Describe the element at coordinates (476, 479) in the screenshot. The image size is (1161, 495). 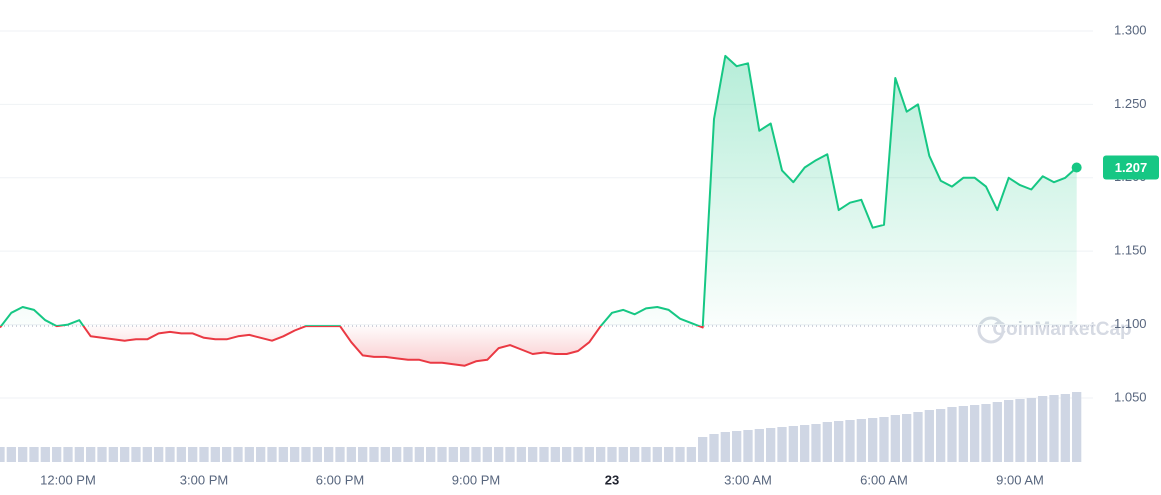
I see `x-tick-label: 9:00 PM` at that location.